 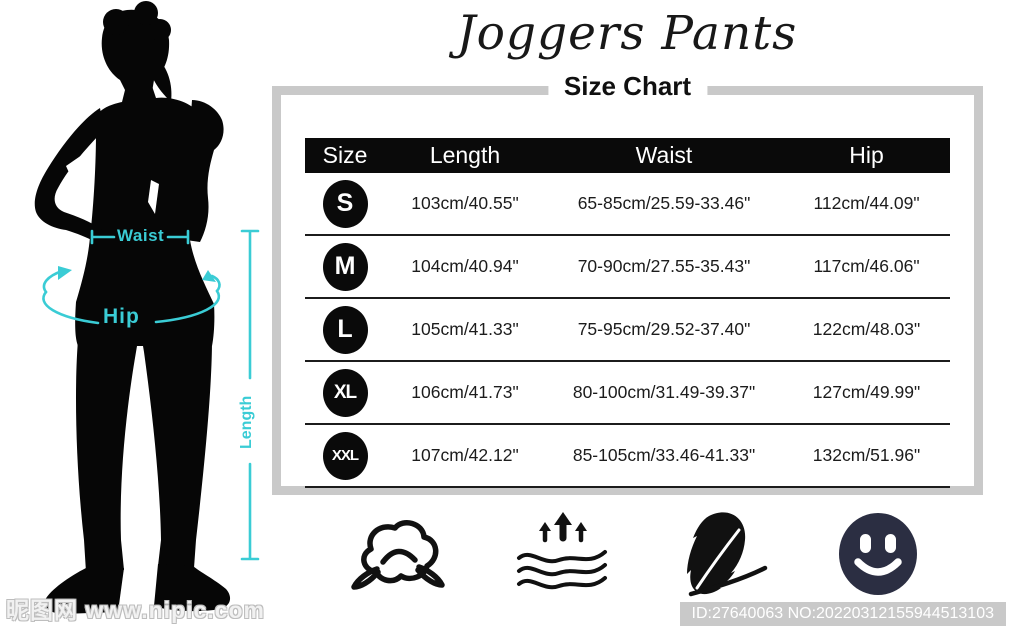 What do you see at coordinates (465, 455) in the screenshot?
I see `length-value: 107cm/42.12"` at bounding box center [465, 455].